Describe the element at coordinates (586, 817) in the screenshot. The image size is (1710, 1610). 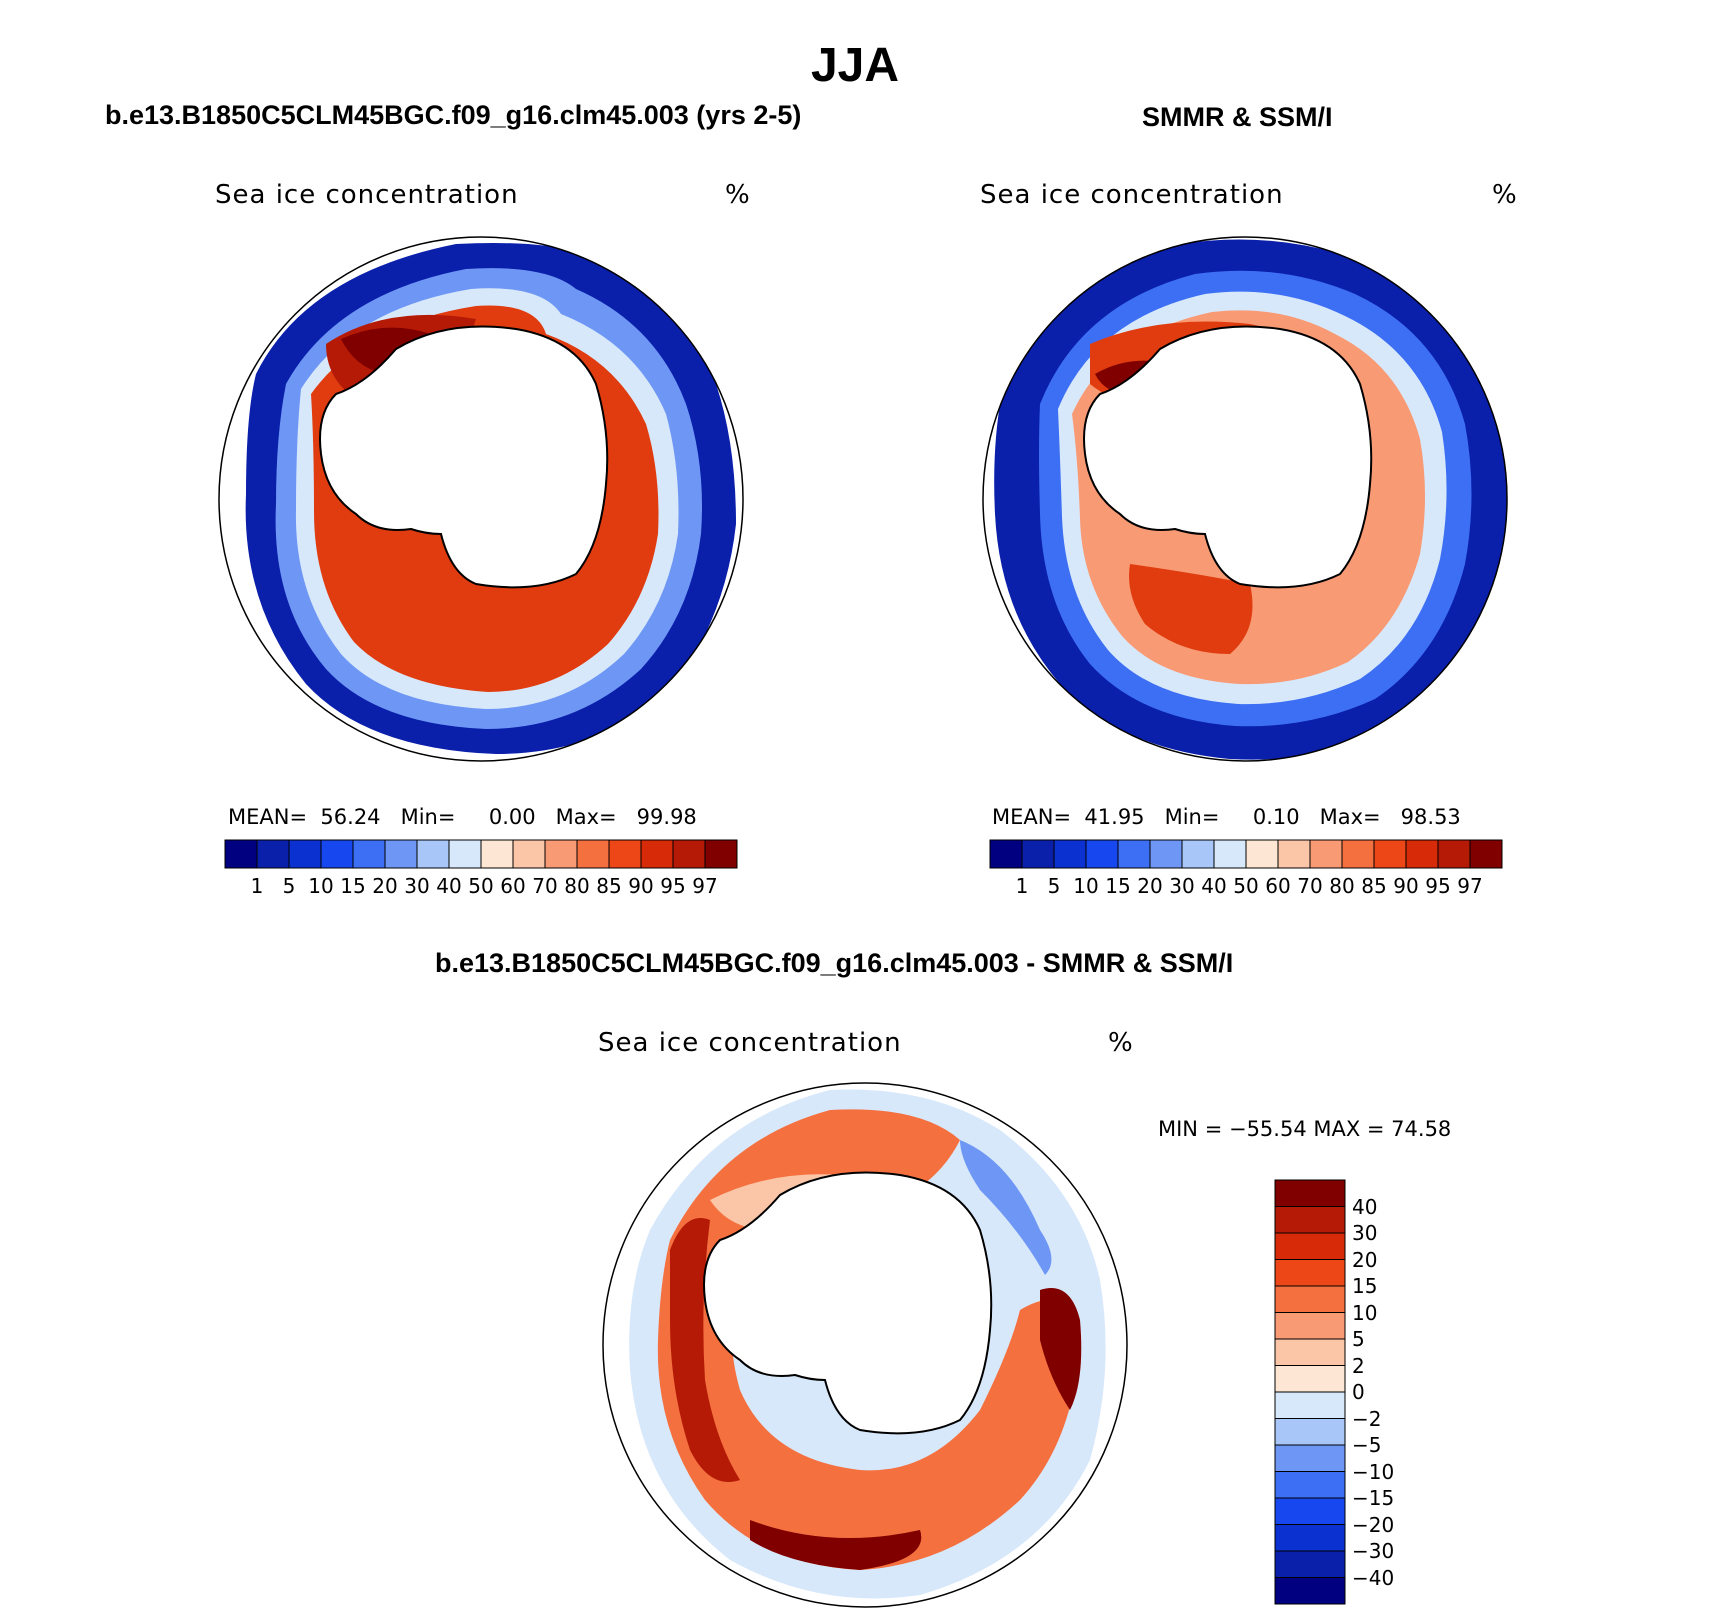
I see `model-max-label: Max=` at that location.